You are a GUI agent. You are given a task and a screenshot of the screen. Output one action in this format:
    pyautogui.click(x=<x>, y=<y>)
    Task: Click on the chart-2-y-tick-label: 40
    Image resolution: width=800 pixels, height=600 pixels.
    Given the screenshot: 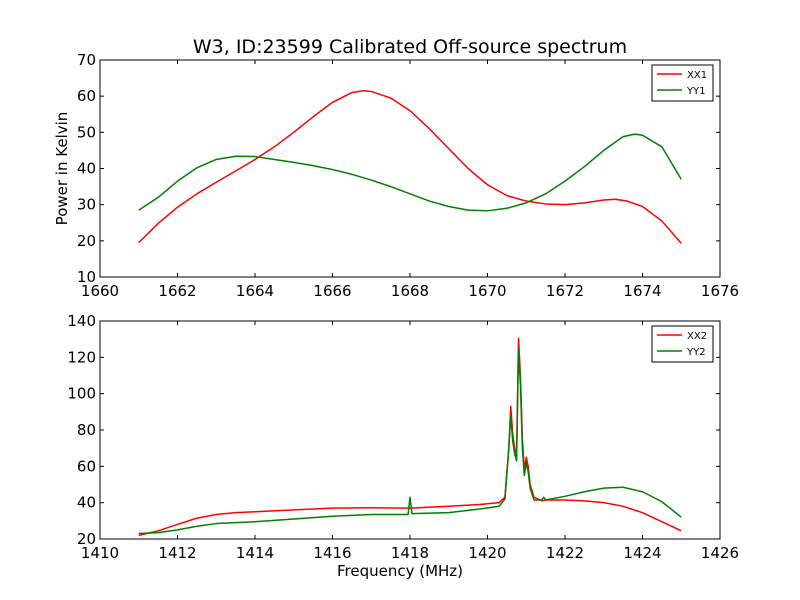 What is the action you would take?
    pyautogui.click(x=86, y=503)
    